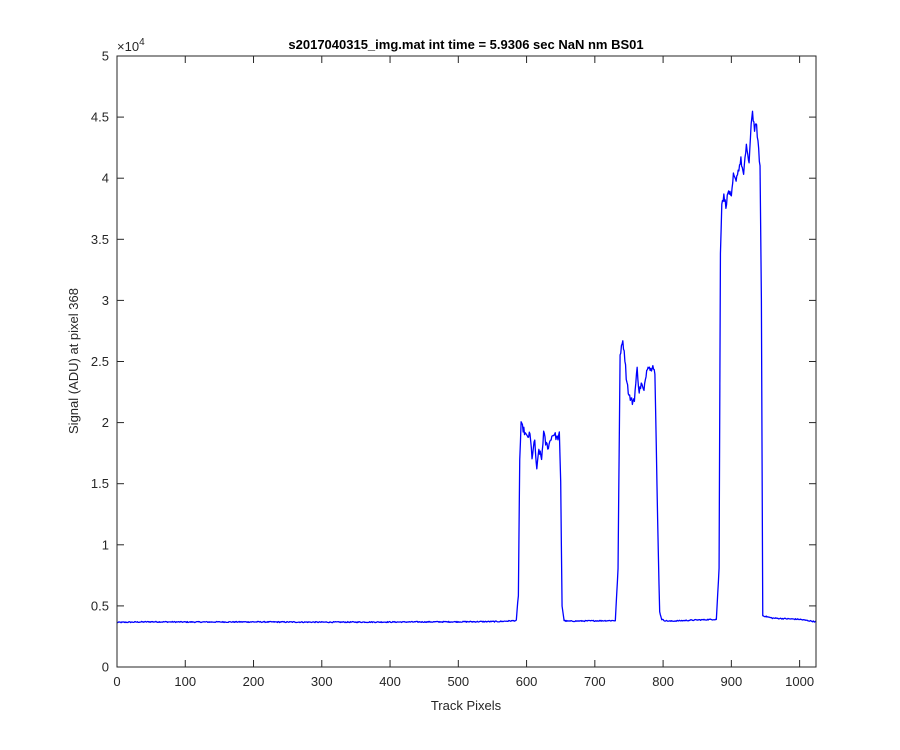 The width and height of the screenshot is (900, 750). What do you see at coordinates (128, 46) in the screenshot?
I see `y-exponent-base: ×10` at bounding box center [128, 46].